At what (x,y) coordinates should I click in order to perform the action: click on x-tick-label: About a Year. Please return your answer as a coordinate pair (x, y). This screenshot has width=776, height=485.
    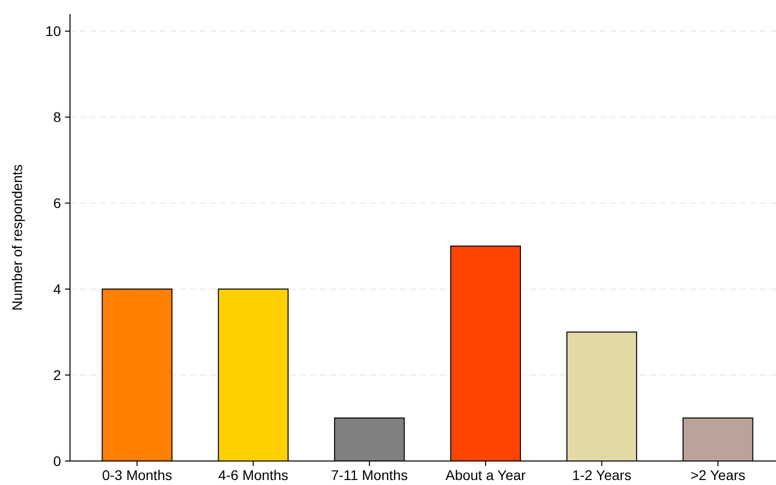
    Looking at the image, I should click on (485, 475).